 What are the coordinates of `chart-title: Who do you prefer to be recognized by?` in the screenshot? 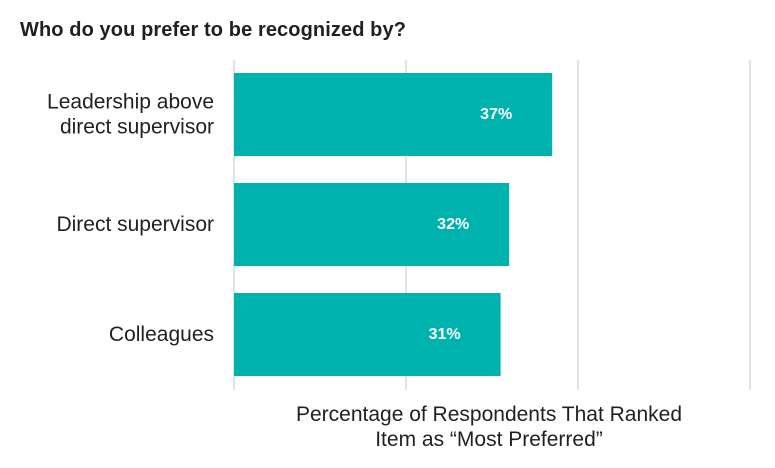 It's located at (213, 30).